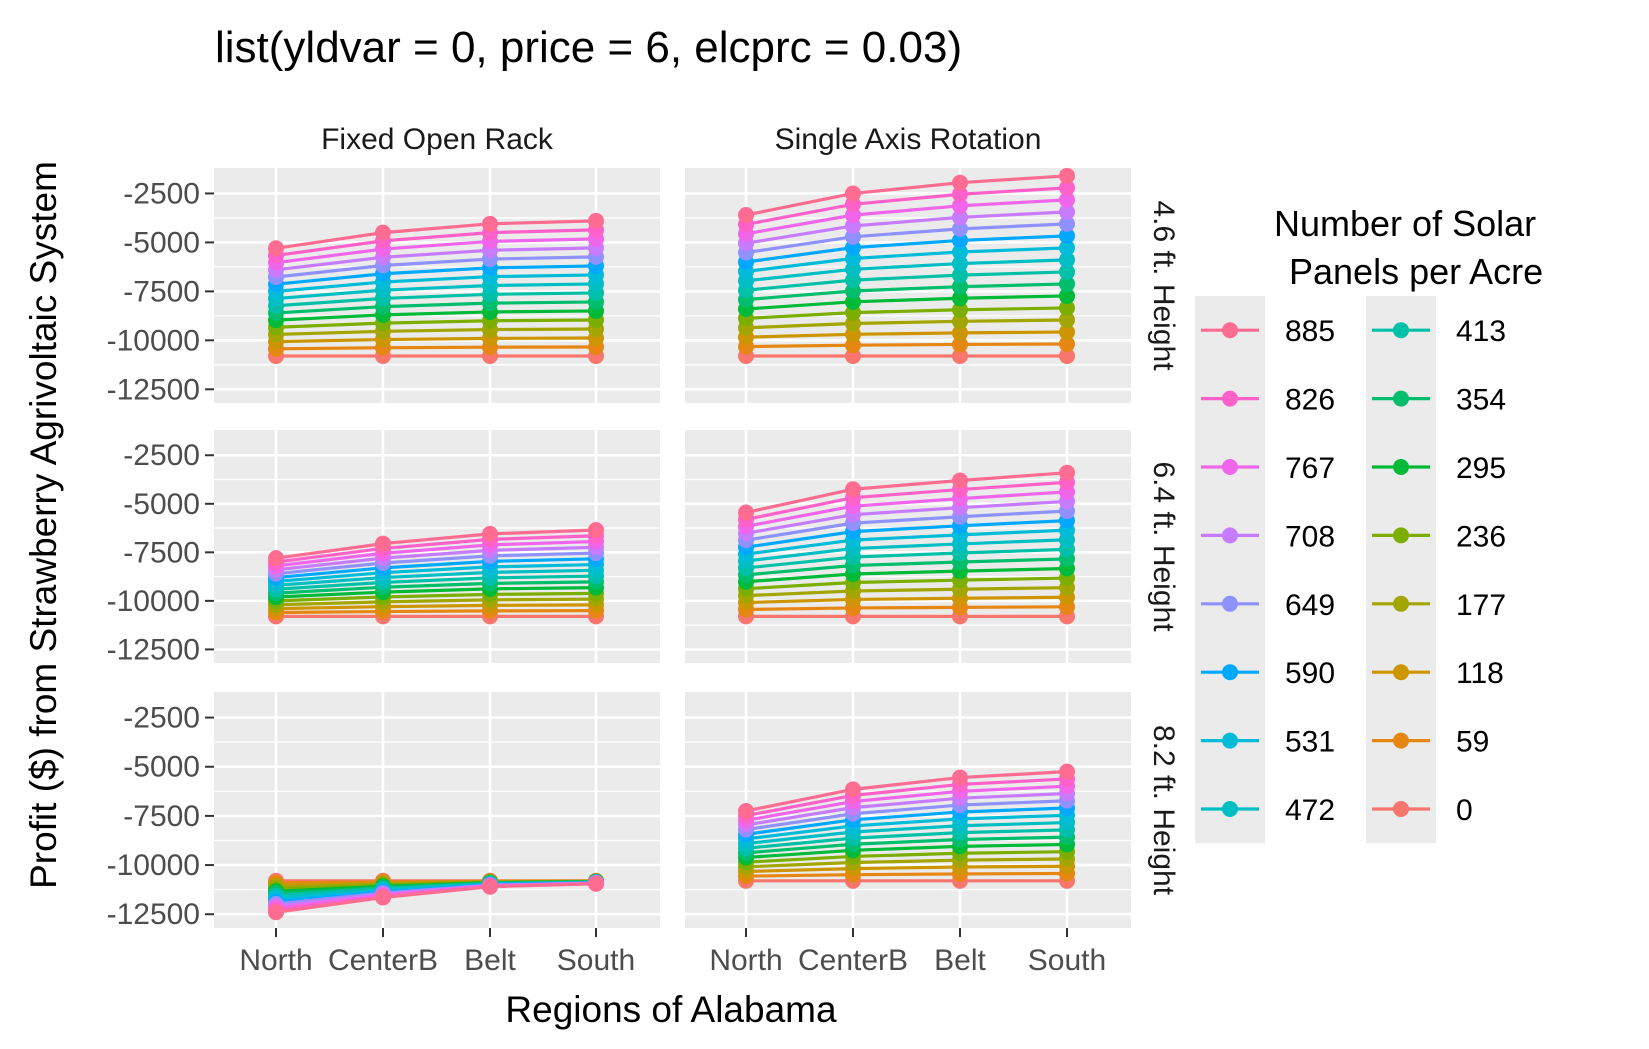 The width and height of the screenshot is (1649, 1049). Describe the element at coordinates (1481, 331) in the screenshot. I see `legend-label: 413` at that location.